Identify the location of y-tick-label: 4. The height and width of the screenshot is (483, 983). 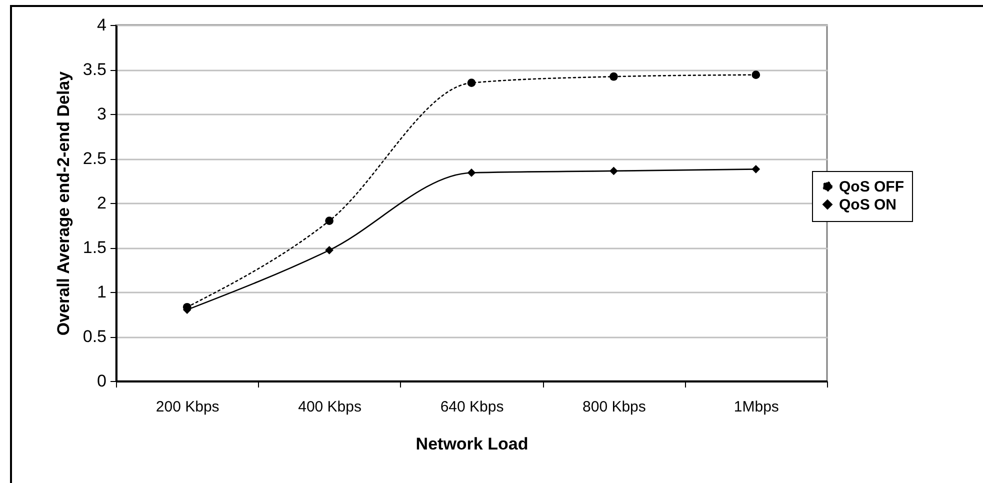
(101, 25).